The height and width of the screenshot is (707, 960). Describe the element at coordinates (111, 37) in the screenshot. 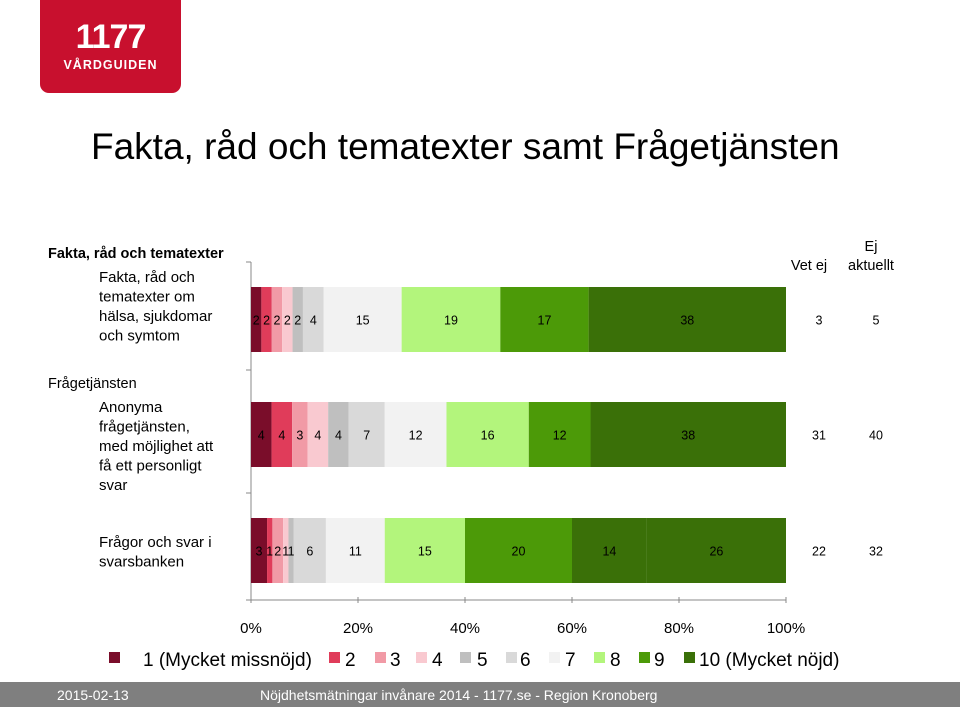

I see `logo-number: 1177` at that location.